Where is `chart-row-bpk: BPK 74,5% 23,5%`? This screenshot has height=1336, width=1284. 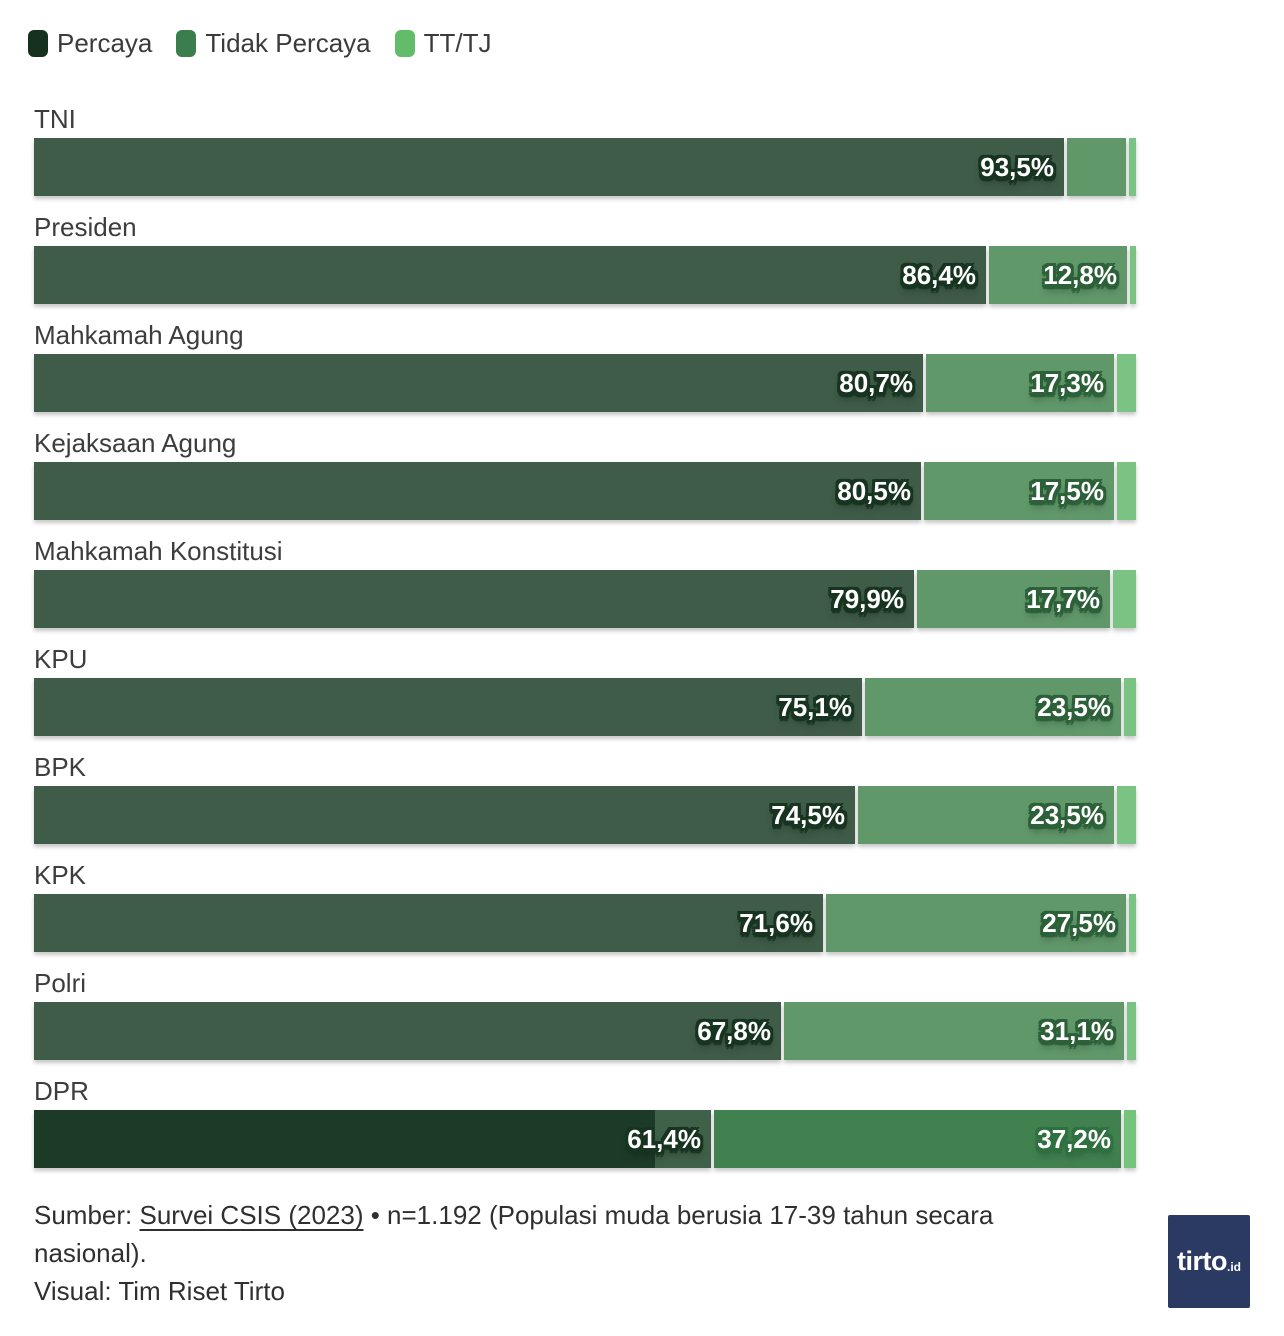 chart-row-bpk: BPK 74,5% 23,5% is located at coordinates (659, 798).